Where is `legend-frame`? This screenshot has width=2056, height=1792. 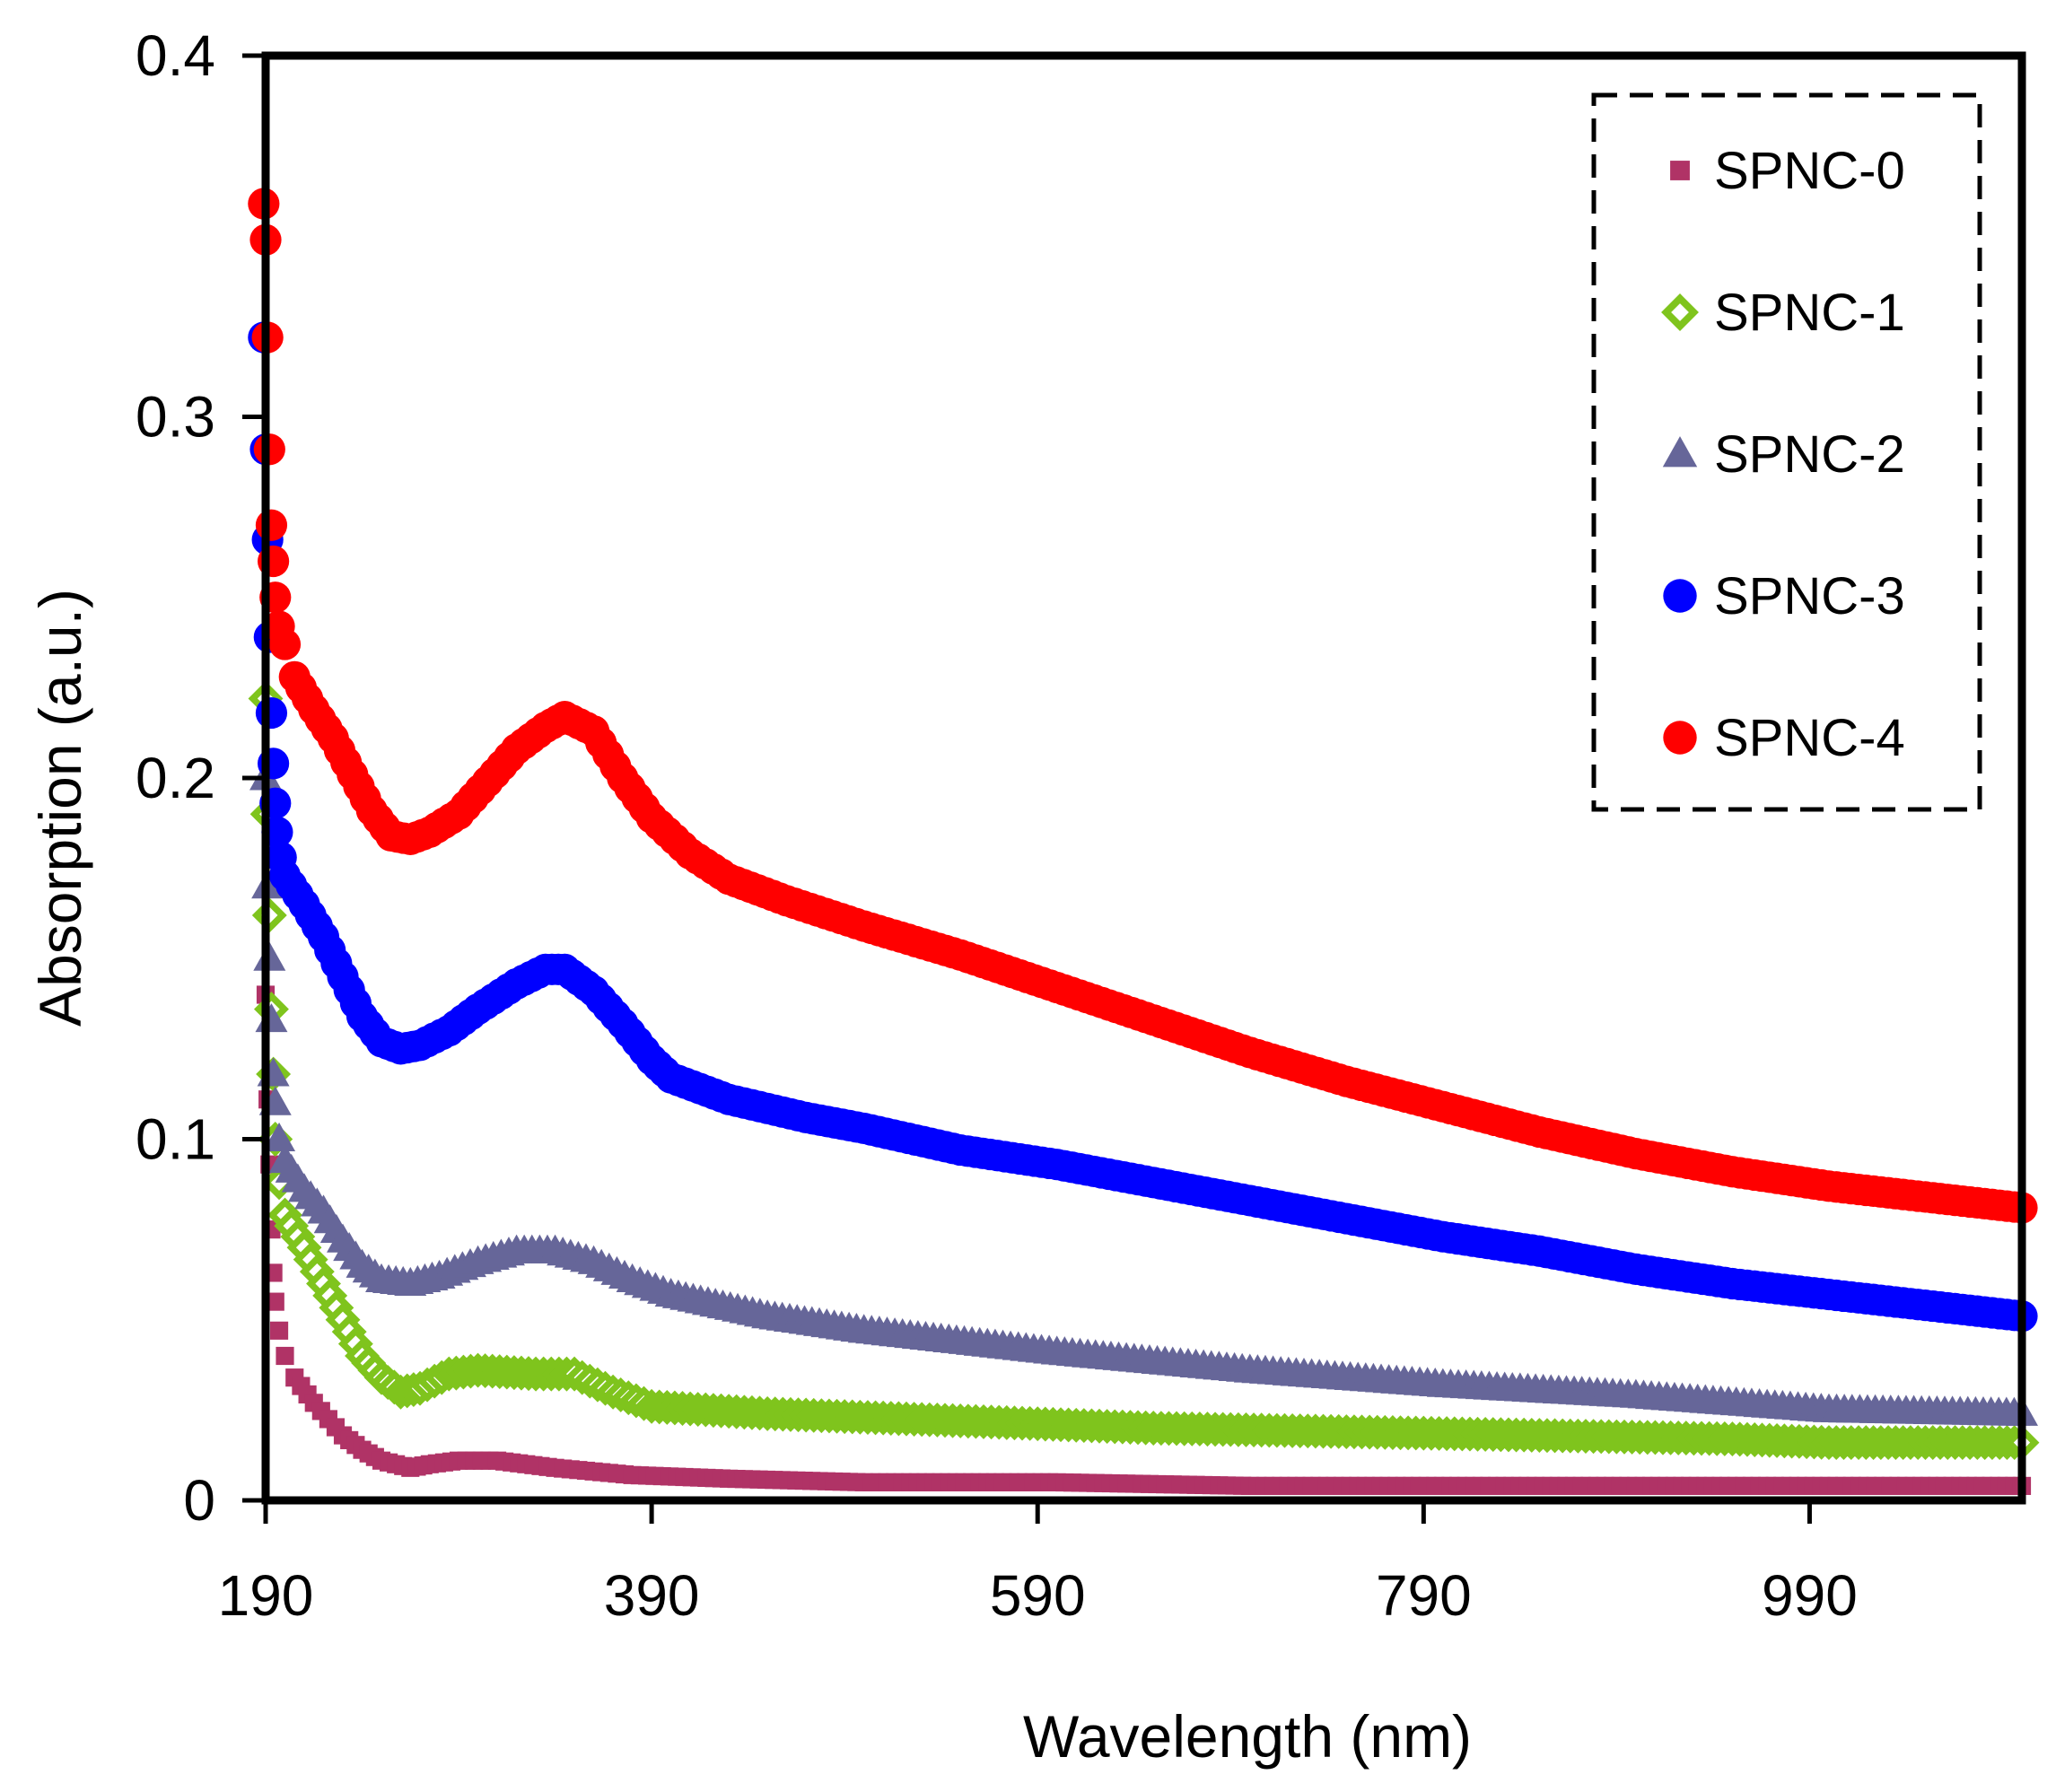 legend-frame is located at coordinates (1786, 452).